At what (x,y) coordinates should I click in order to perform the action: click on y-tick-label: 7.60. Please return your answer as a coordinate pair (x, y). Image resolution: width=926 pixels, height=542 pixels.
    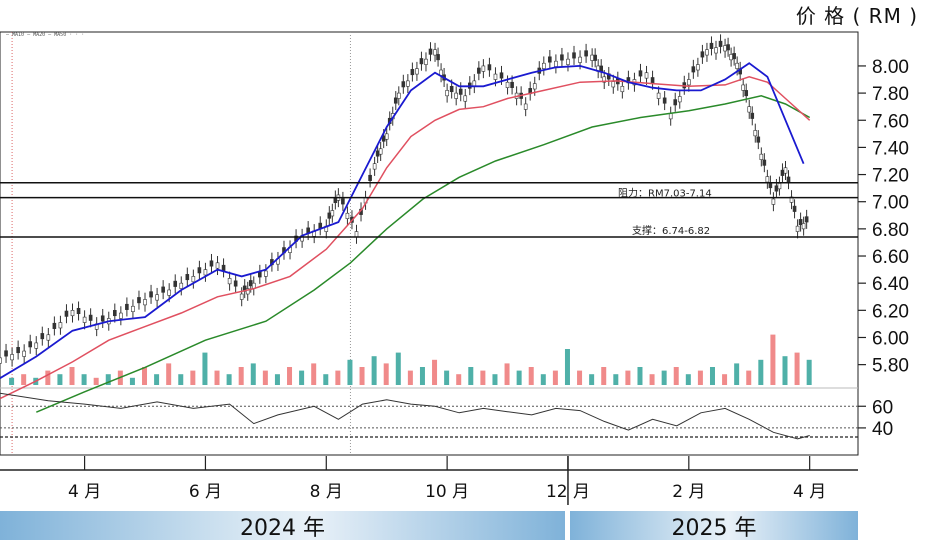
    Looking at the image, I should click on (890, 121).